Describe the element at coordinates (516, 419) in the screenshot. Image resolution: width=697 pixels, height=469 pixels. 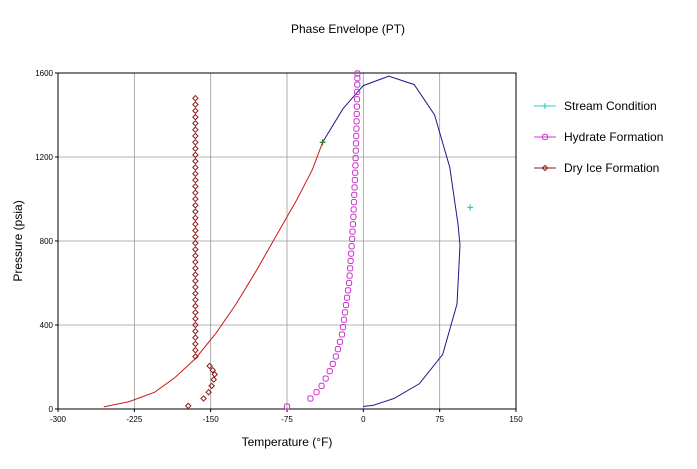
I see `x-tick-label: 150` at that location.